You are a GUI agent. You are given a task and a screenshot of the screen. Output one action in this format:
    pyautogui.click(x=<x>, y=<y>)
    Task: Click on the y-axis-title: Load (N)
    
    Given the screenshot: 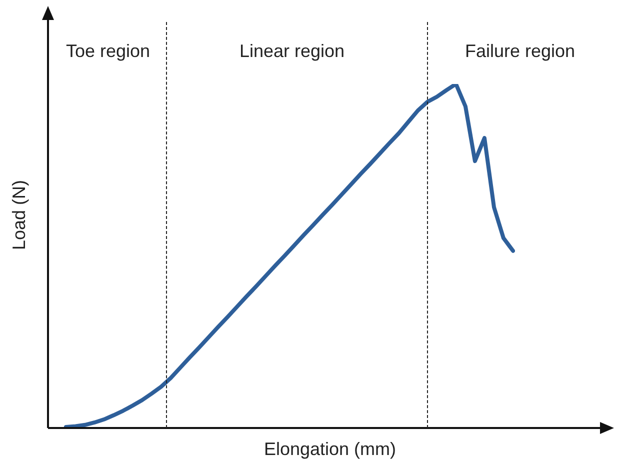 What is the action you would take?
    pyautogui.click(x=18, y=215)
    